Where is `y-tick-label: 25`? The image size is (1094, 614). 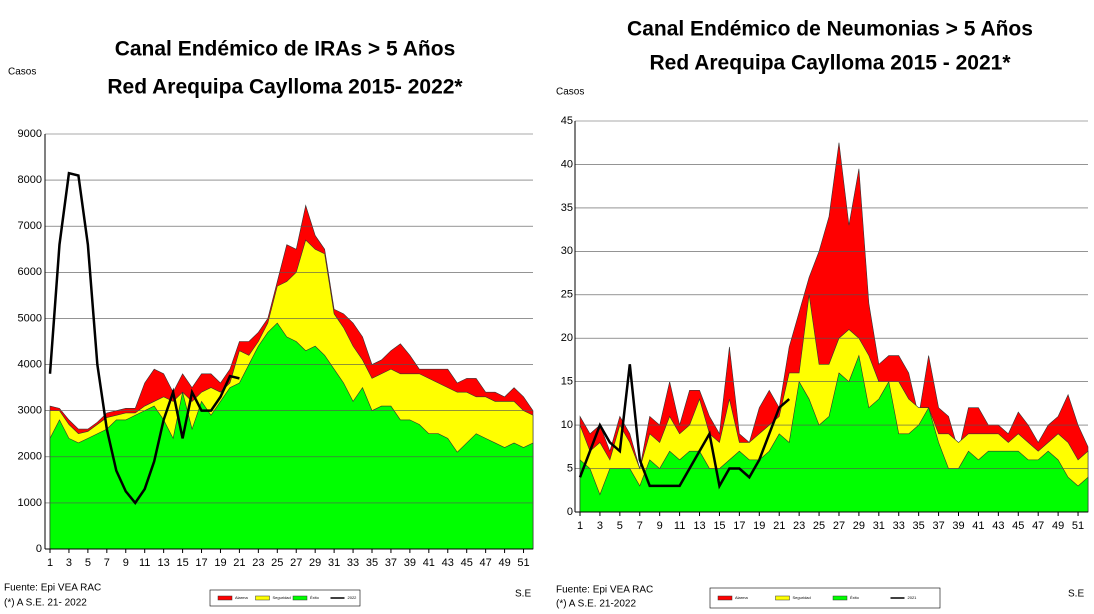 y-tick-label: 25 is located at coordinates (567, 295).